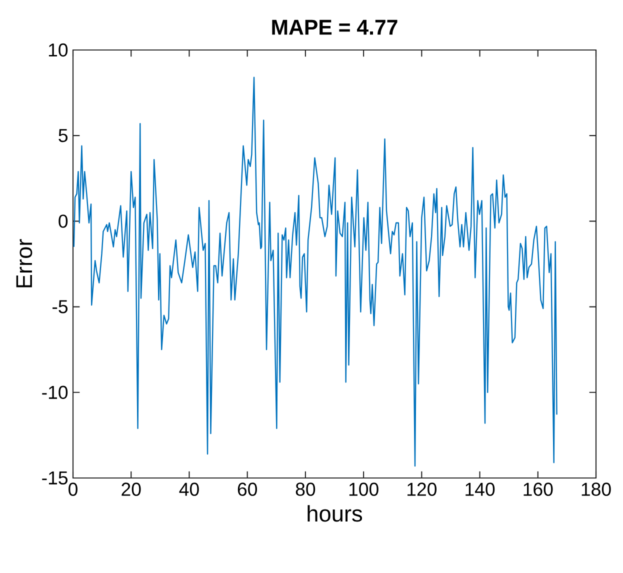 The image size is (623, 573). What do you see at coordinates (63, 221) in the screenshot?
I see `y-tick-label: 0` at bounding box center [63, 221].